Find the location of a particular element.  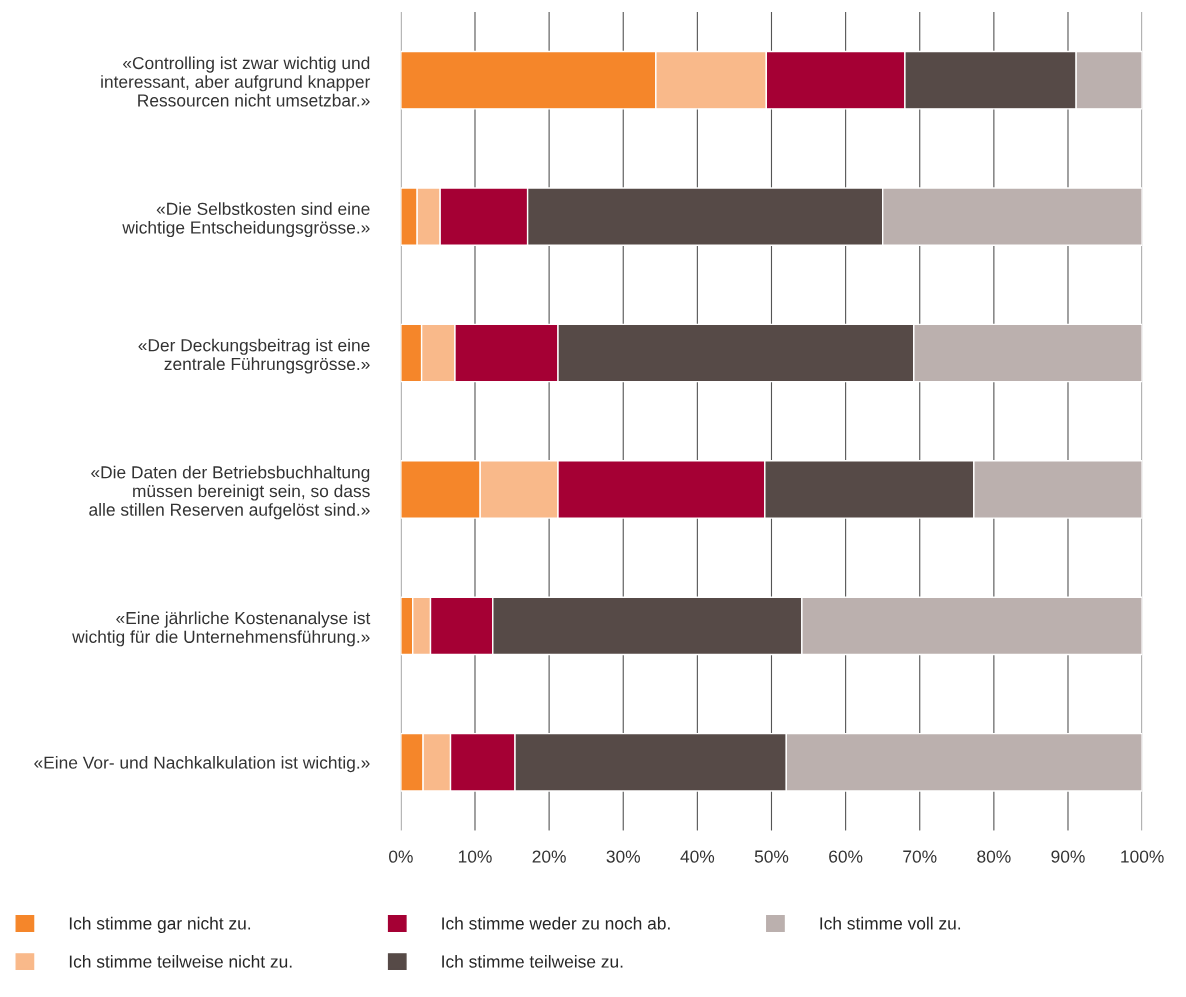

x-tick-label: 60% is located at coordinates (846, 856).